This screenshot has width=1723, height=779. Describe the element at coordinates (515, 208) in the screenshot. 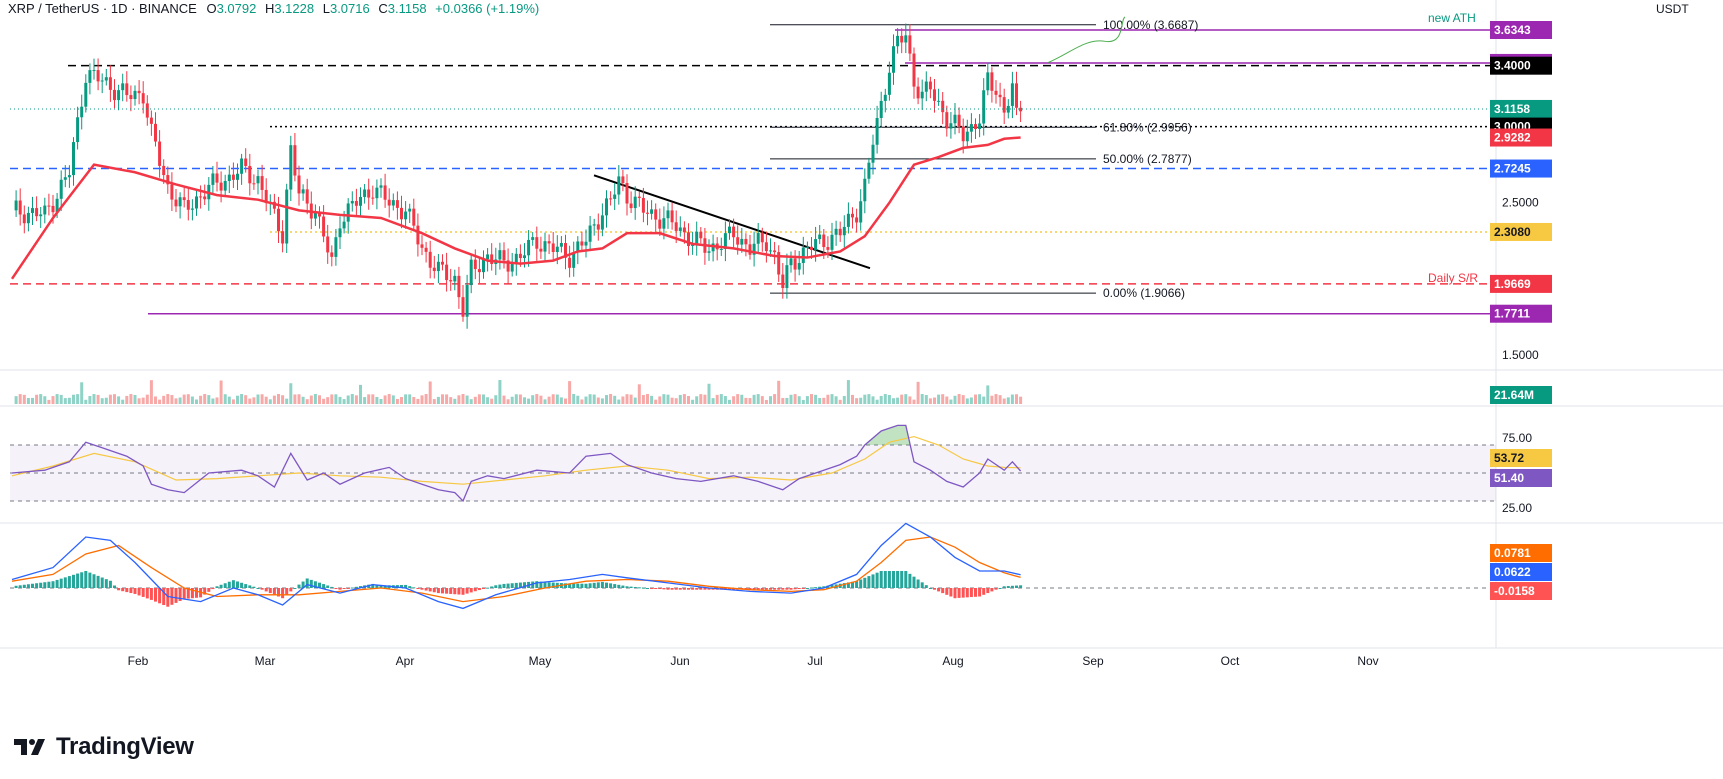

I see `ma50-line` at that location.